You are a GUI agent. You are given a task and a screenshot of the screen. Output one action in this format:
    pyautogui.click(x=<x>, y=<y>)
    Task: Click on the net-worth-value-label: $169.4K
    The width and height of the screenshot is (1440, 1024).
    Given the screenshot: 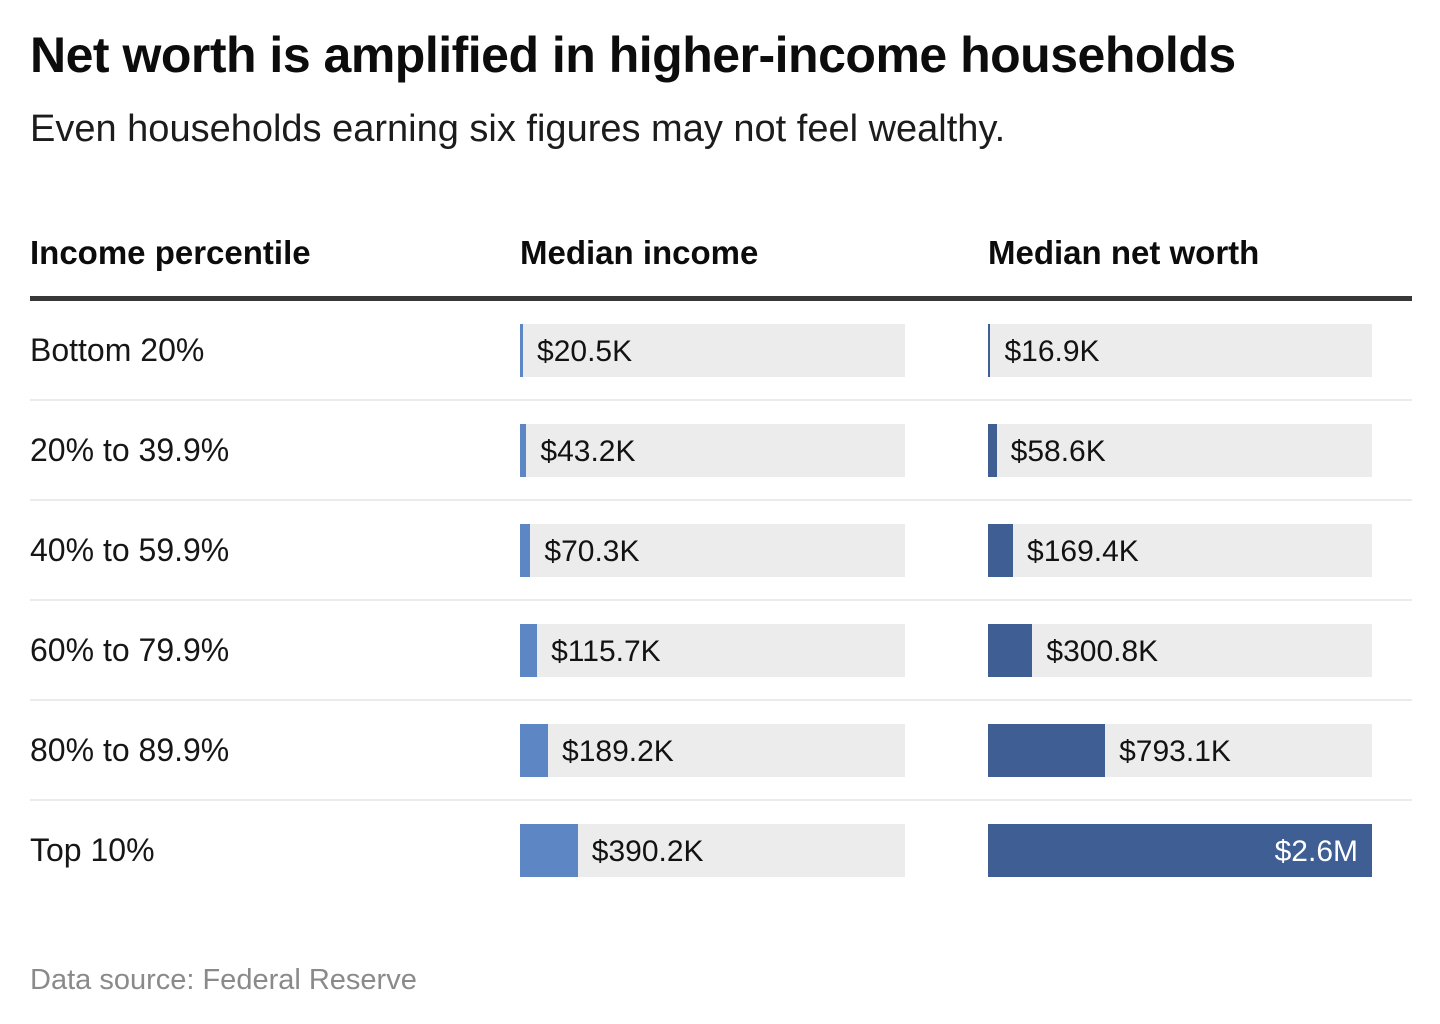 What is the action you would take?
    pyautogui.click(x=1083, y=551)
    